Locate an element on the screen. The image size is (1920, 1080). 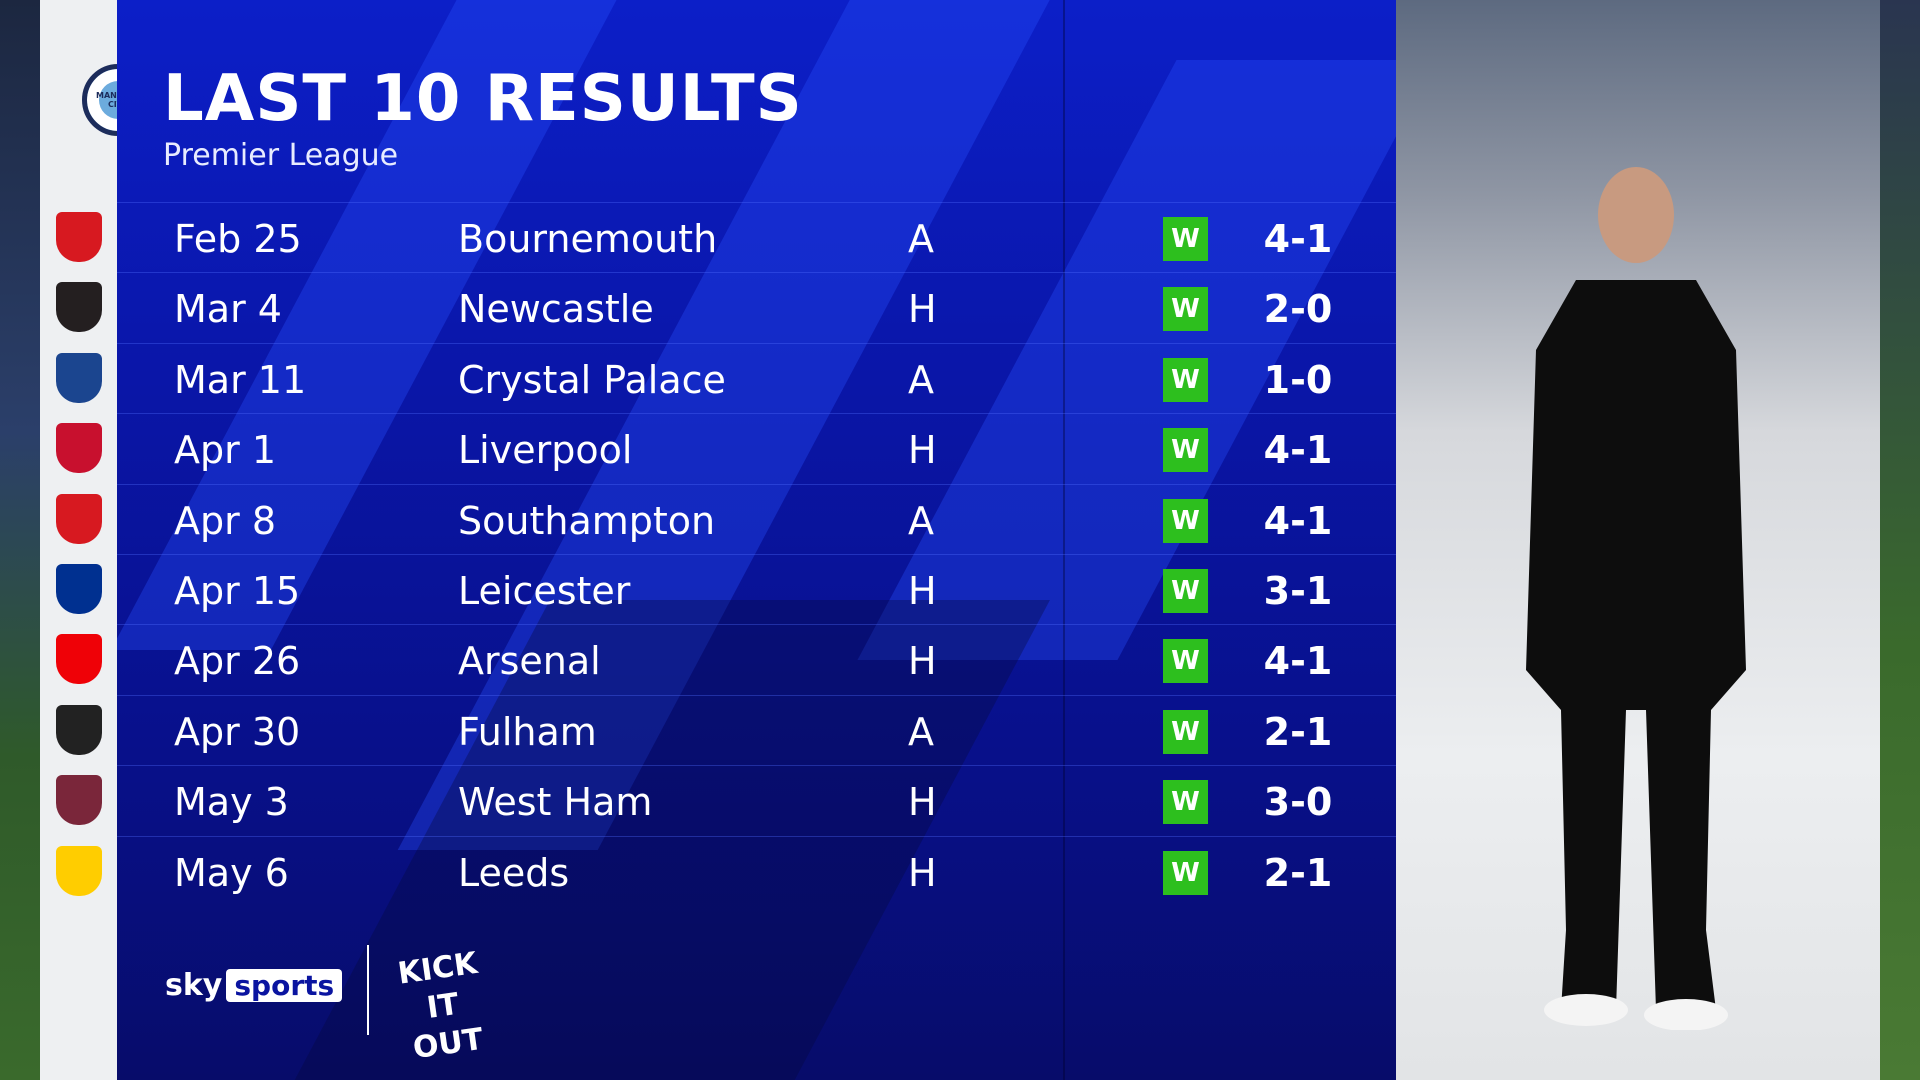
match-date: May 3 is located at coordinates (231, 802).